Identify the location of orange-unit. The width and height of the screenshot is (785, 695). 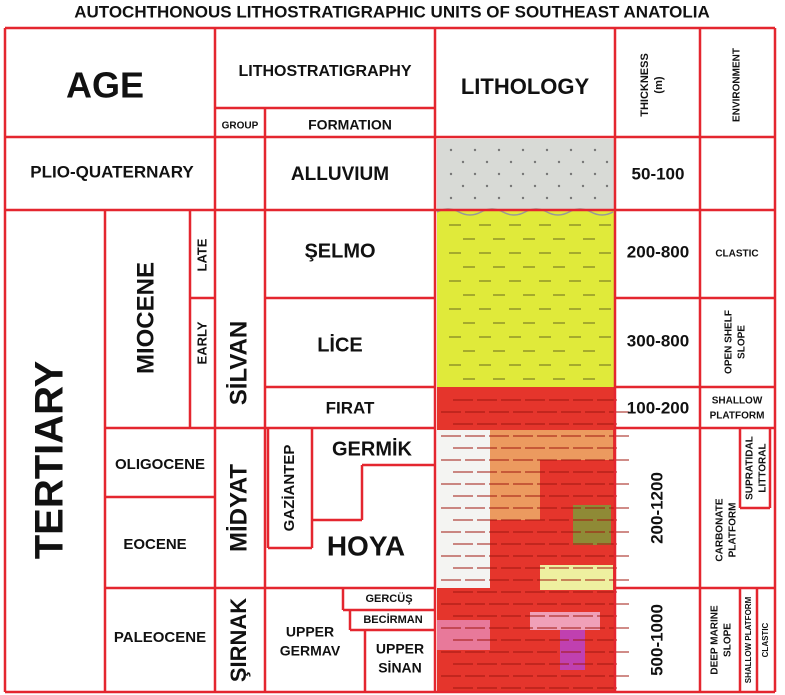
(551, 475).